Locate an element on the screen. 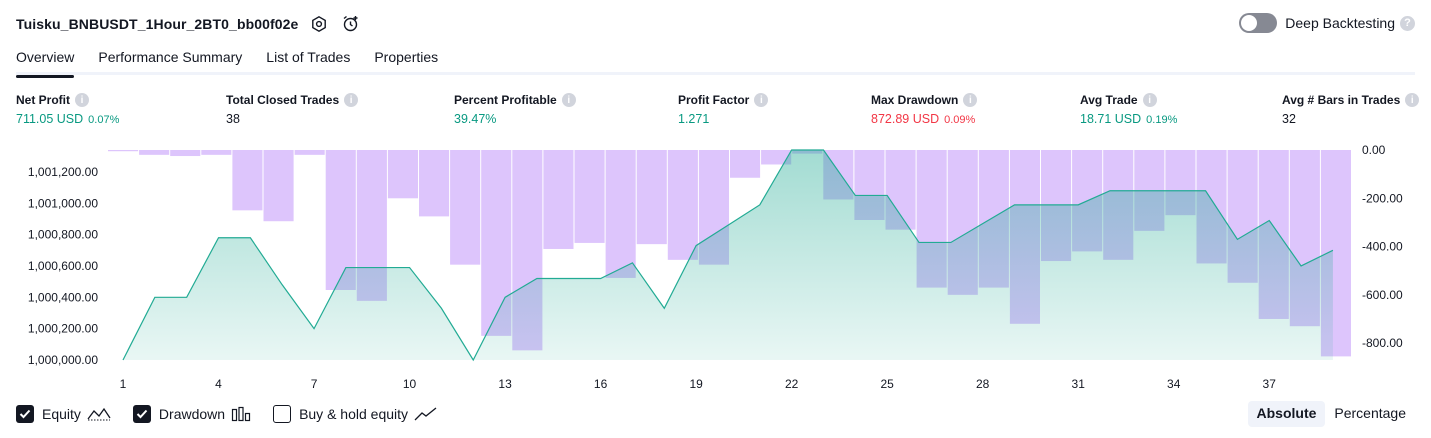 Image resolution: width=1431 pixels, height=438 pixels. tab-properties: Properties is located at coordinates (406, 57).